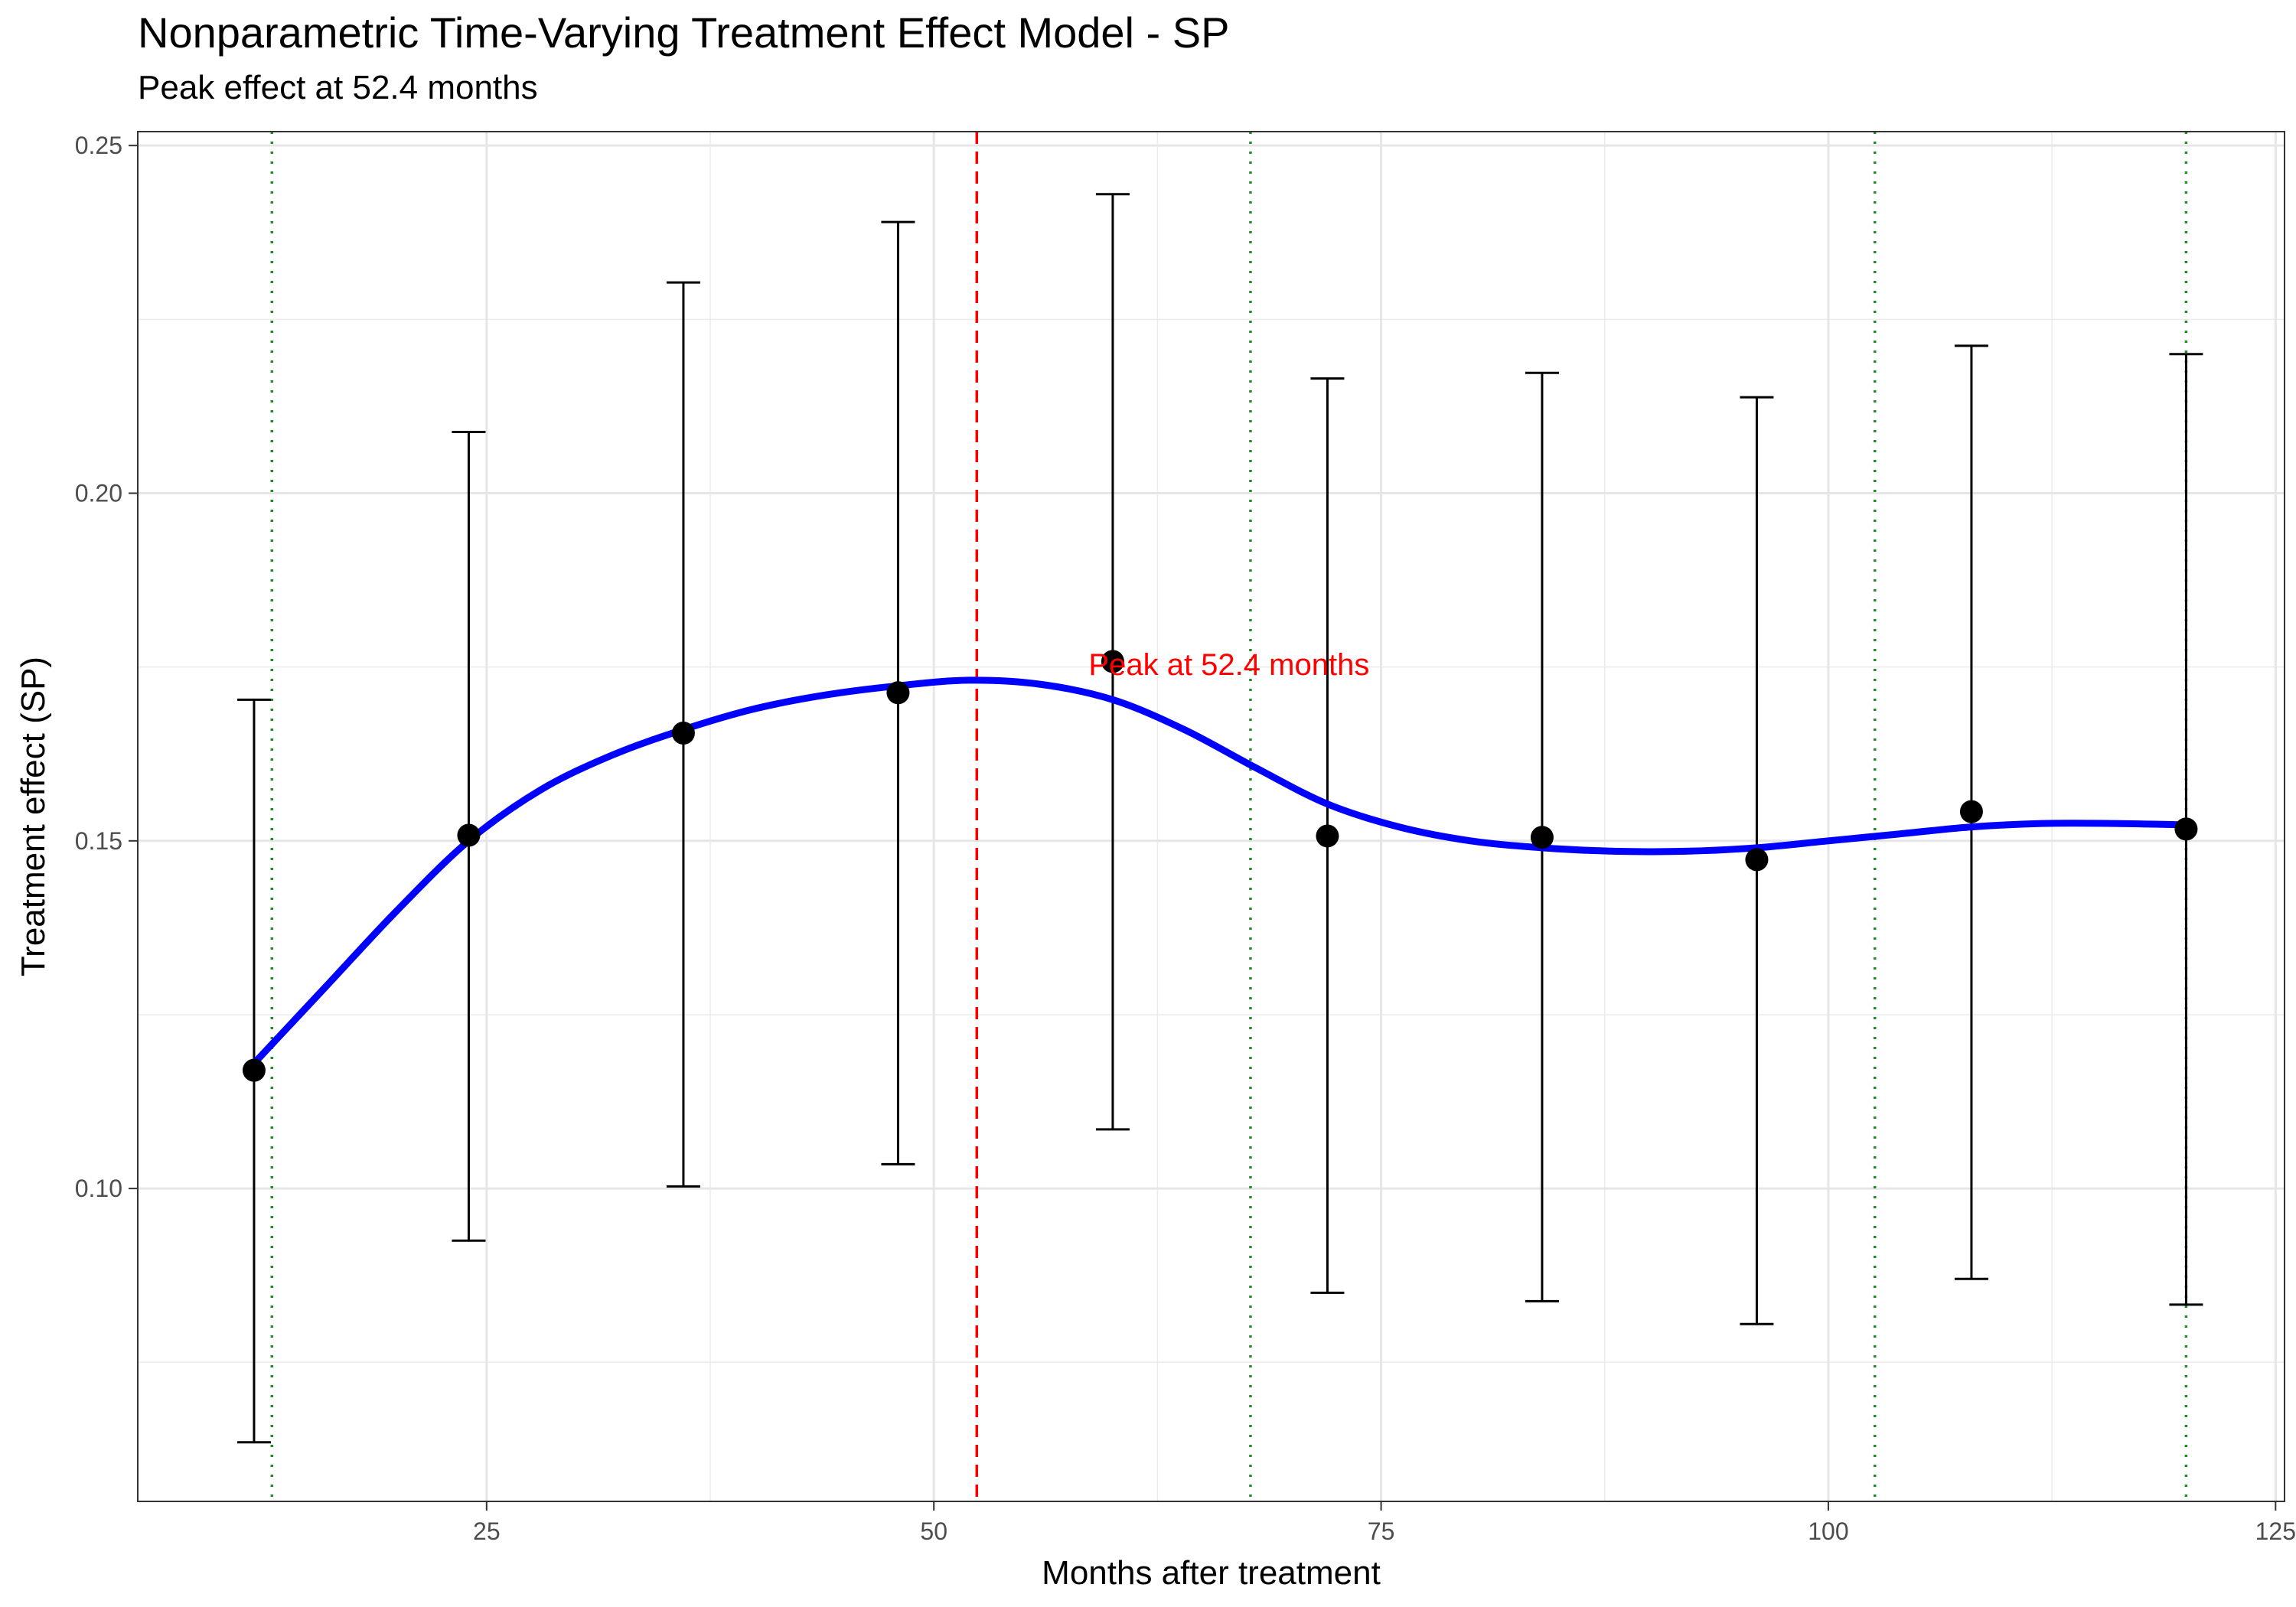 The height and width of the screenshot is (1607, 2296). What do you see at coordinates (487, 1531) in the screenshot?
I see `x-tick-label: 25` at bounding box center [487, 1531].